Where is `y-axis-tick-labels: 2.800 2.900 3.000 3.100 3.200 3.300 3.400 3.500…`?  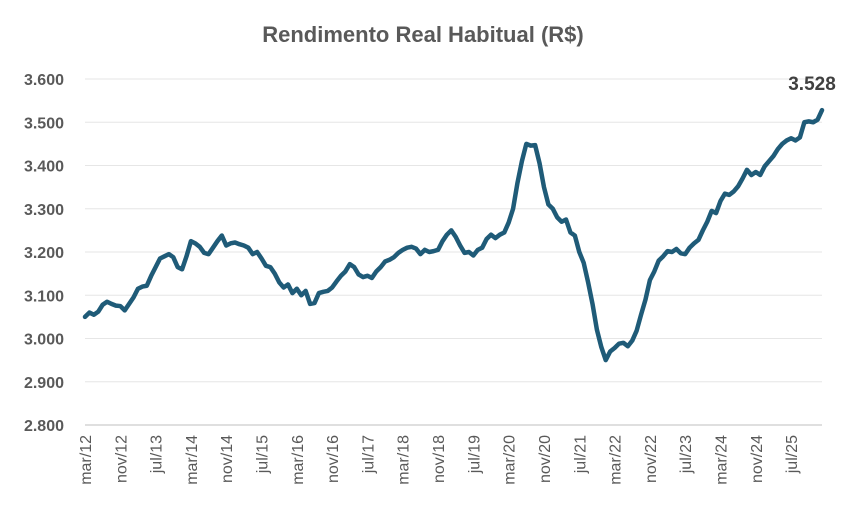
y-axis-tick-labels: 2.800 2.900 3.000 3.100 3.200 3.300 3.400 3.500… is located at coordinates (44, 253).